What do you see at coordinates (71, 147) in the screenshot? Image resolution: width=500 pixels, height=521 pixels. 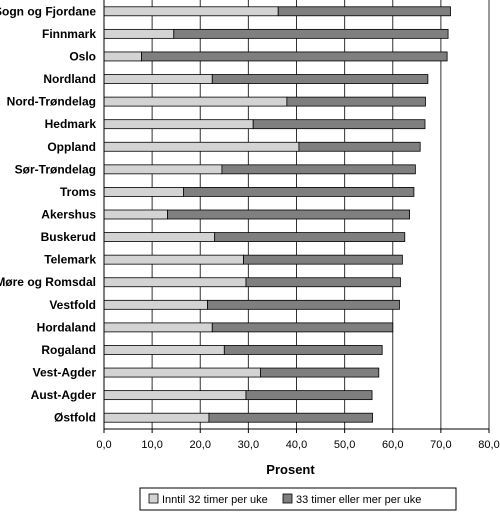 I see `category-label: Oppland` at bounding box center [71, 147].